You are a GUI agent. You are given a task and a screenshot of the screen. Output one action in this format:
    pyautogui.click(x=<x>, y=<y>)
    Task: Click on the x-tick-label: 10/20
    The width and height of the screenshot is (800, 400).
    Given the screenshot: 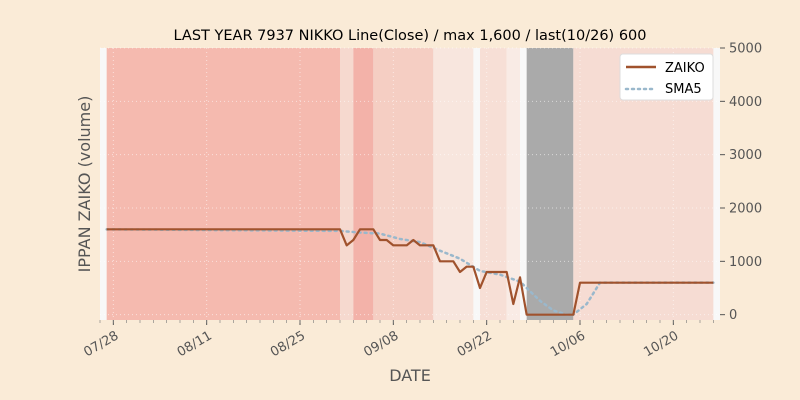 What is the action you would take?
    pyautogui.click(x=661, y=344)
    